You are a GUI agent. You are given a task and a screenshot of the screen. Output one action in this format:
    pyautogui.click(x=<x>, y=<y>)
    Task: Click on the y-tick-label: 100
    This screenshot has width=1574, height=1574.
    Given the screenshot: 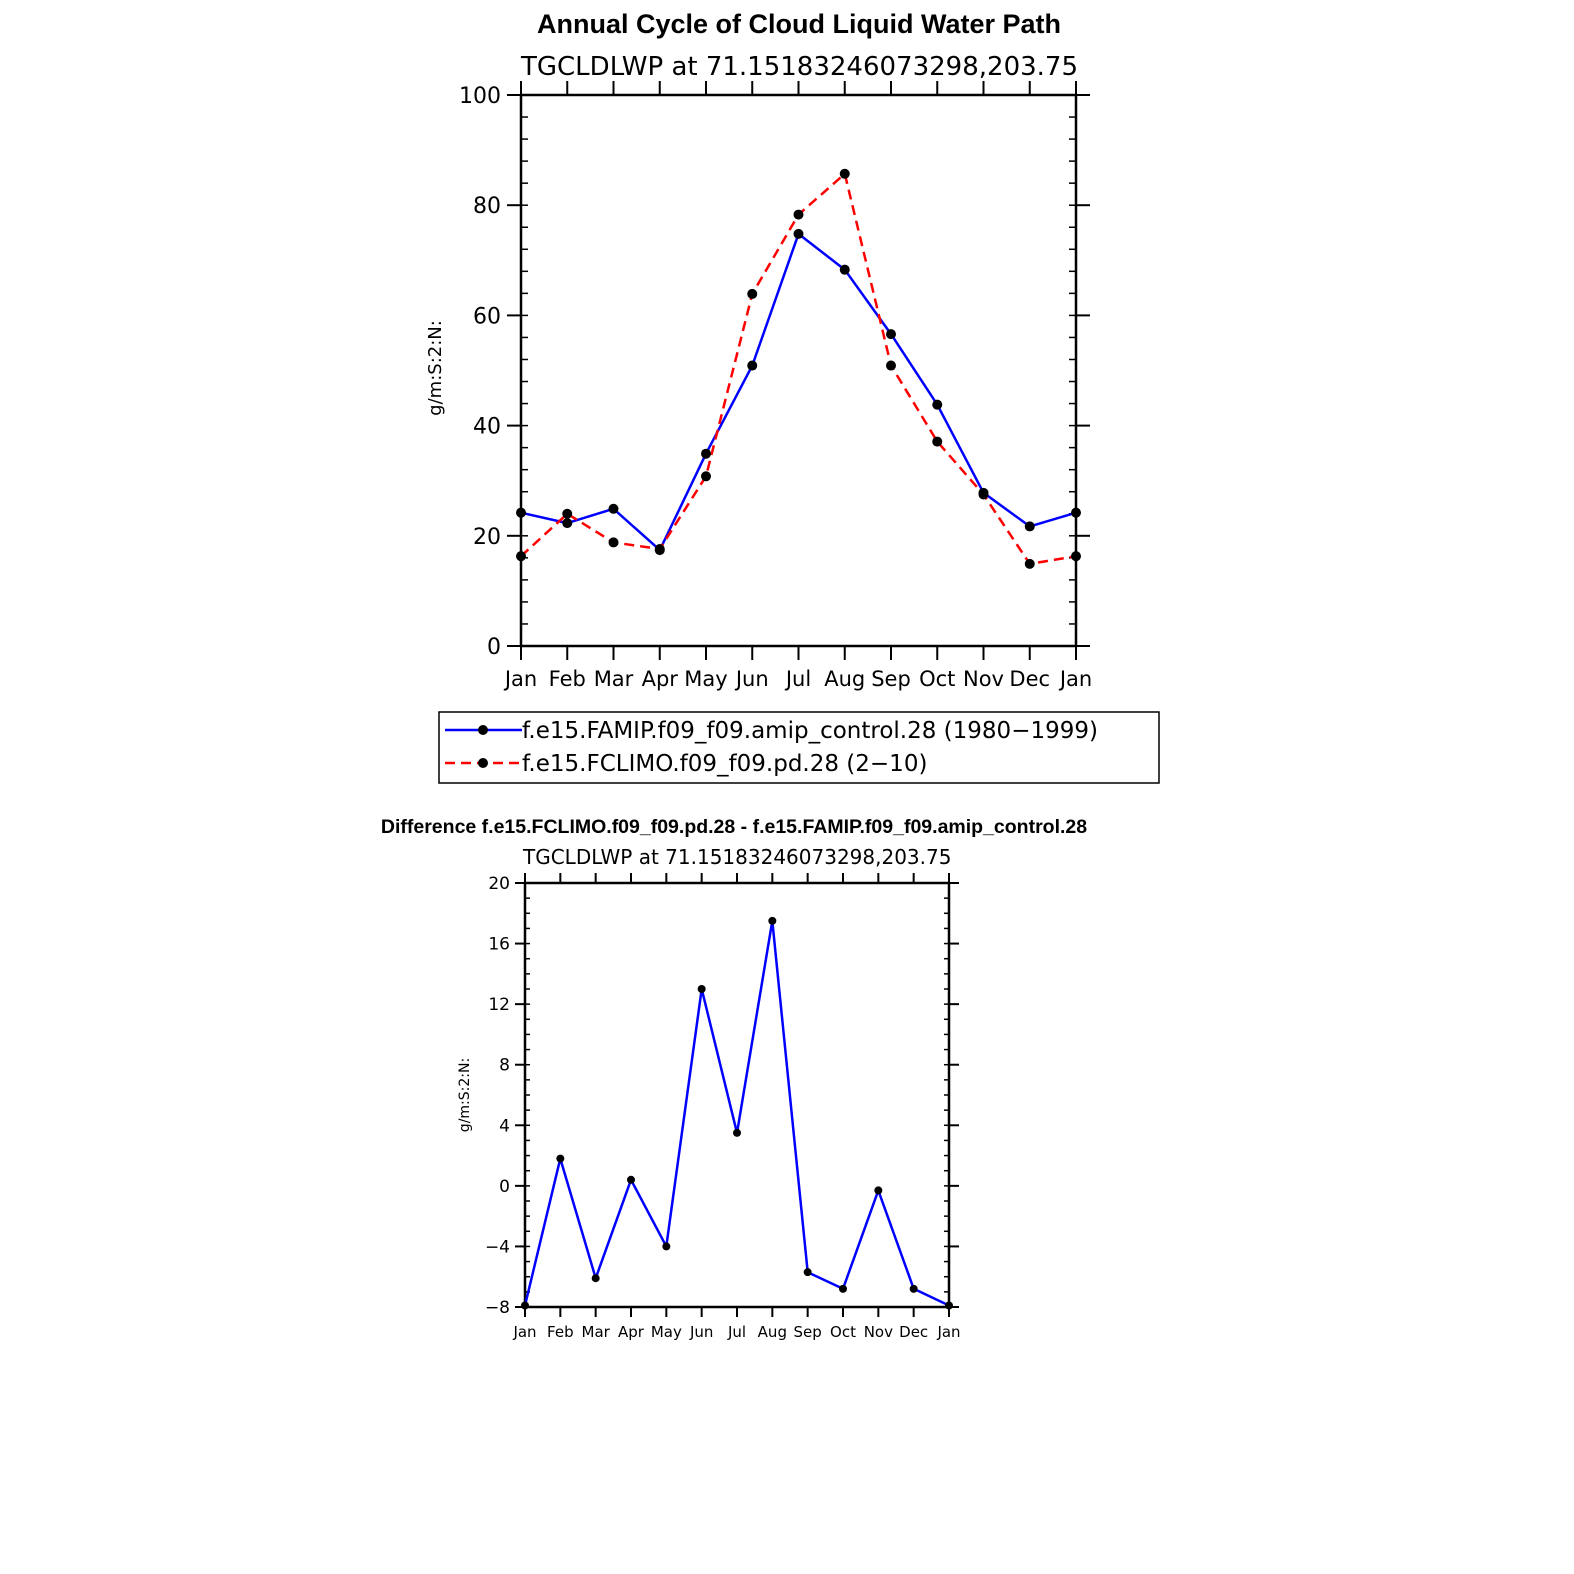 What is the action you would take?
    pyautogui.click(x=480, y=96)
    